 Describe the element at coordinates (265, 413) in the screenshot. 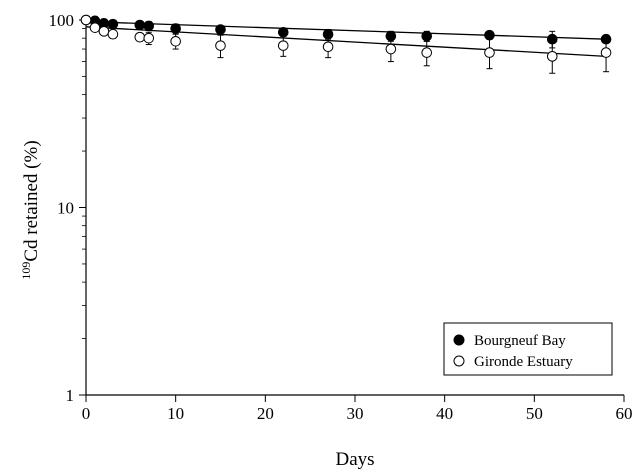

I see `x-tick-label: 20` at that location.